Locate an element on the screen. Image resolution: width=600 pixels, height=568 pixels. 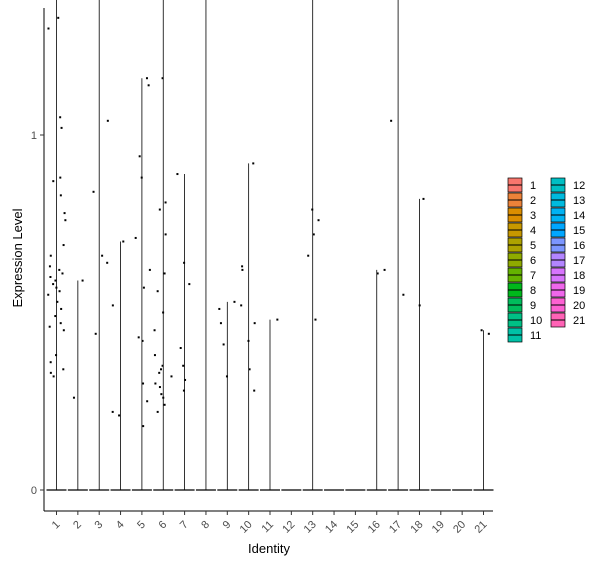
x-tick-label: 15 is located at coordinates (352, 527).